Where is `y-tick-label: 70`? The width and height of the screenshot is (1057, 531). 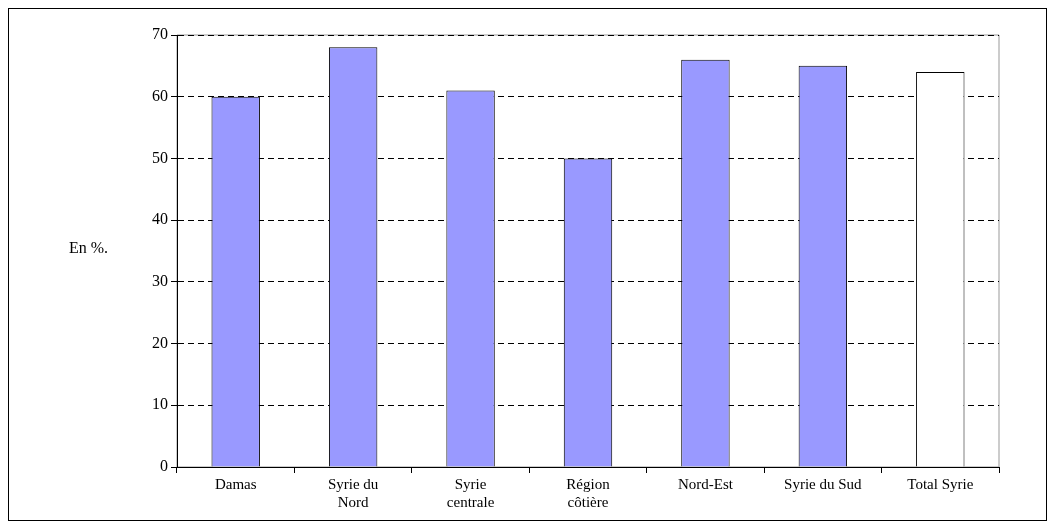
y-tick-label: 70 is located at coordinates (160, 34).